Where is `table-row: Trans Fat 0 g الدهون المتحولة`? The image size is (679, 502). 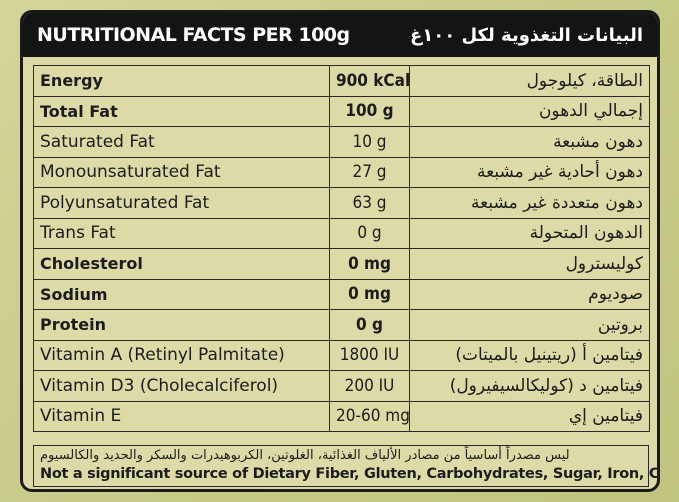
table-row: Trans Fat 0 g الدهون المتحولة is located at coordinates (341, 233).